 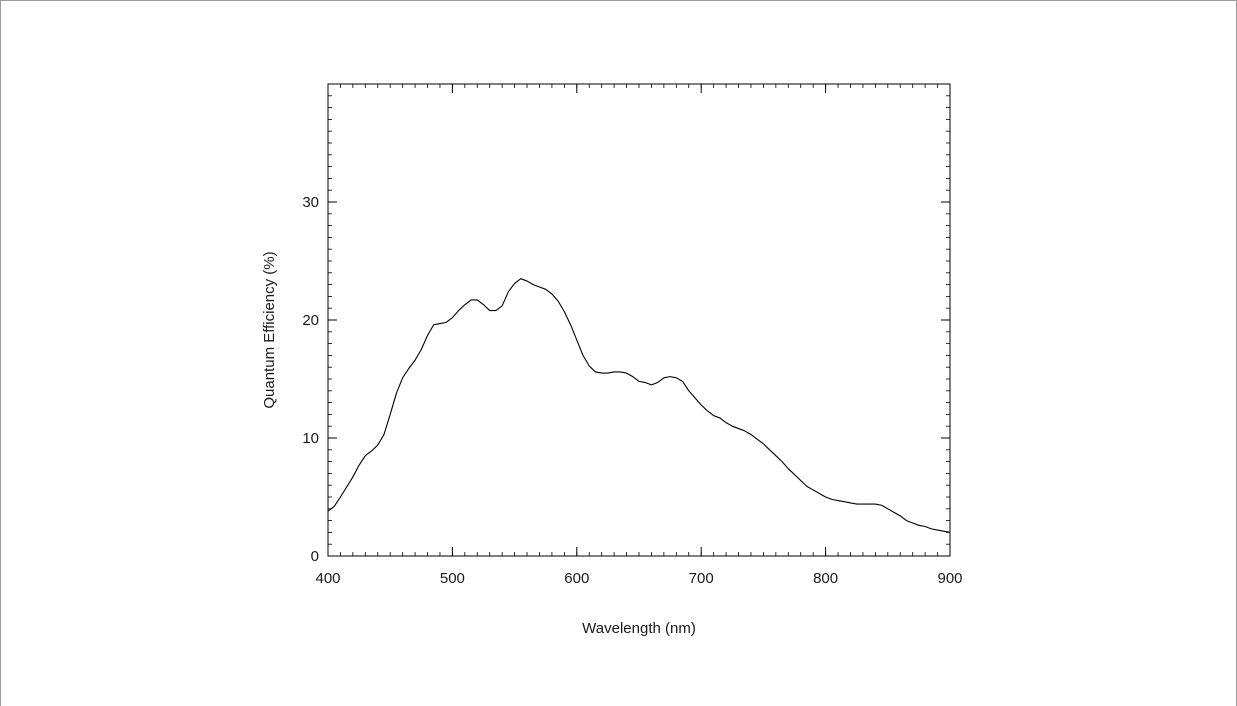 I want to click on y-axis-label: Quantum Efficiency (%), so click(x=269, y=329).